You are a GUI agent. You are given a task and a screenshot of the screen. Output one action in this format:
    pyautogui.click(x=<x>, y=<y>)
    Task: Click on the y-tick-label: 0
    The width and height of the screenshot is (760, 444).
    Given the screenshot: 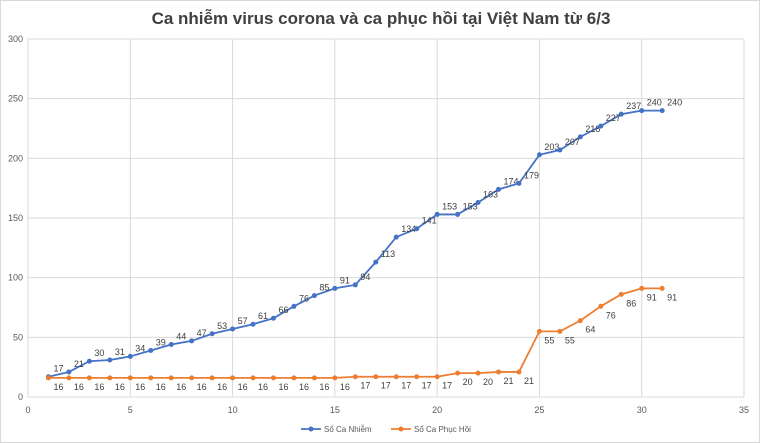 What is the action you would take?
    pyautogui.click(x=20, y=397)
    